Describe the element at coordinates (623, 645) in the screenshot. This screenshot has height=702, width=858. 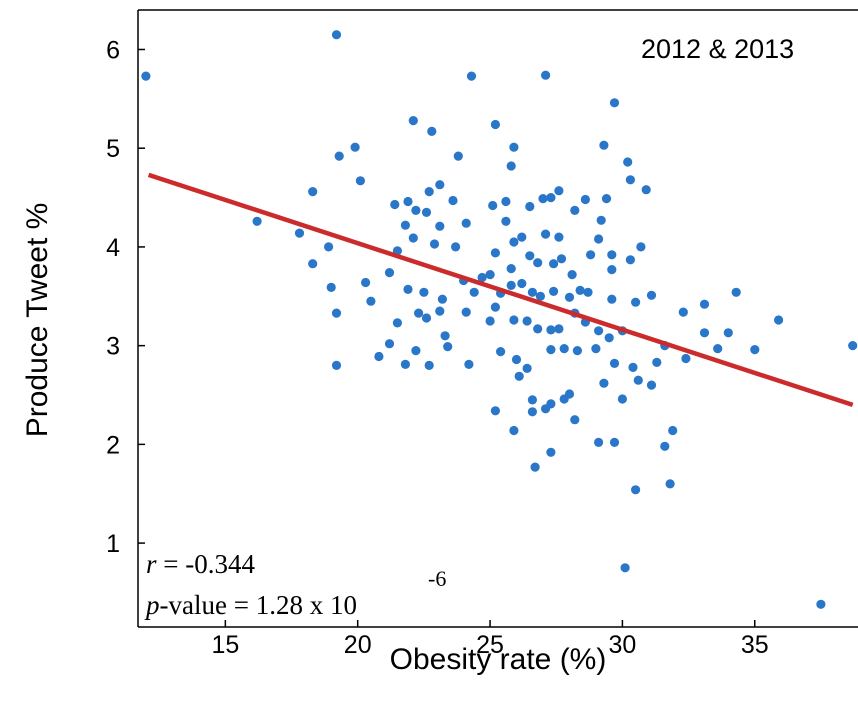
I see `x-tick-label: 30` at that location.